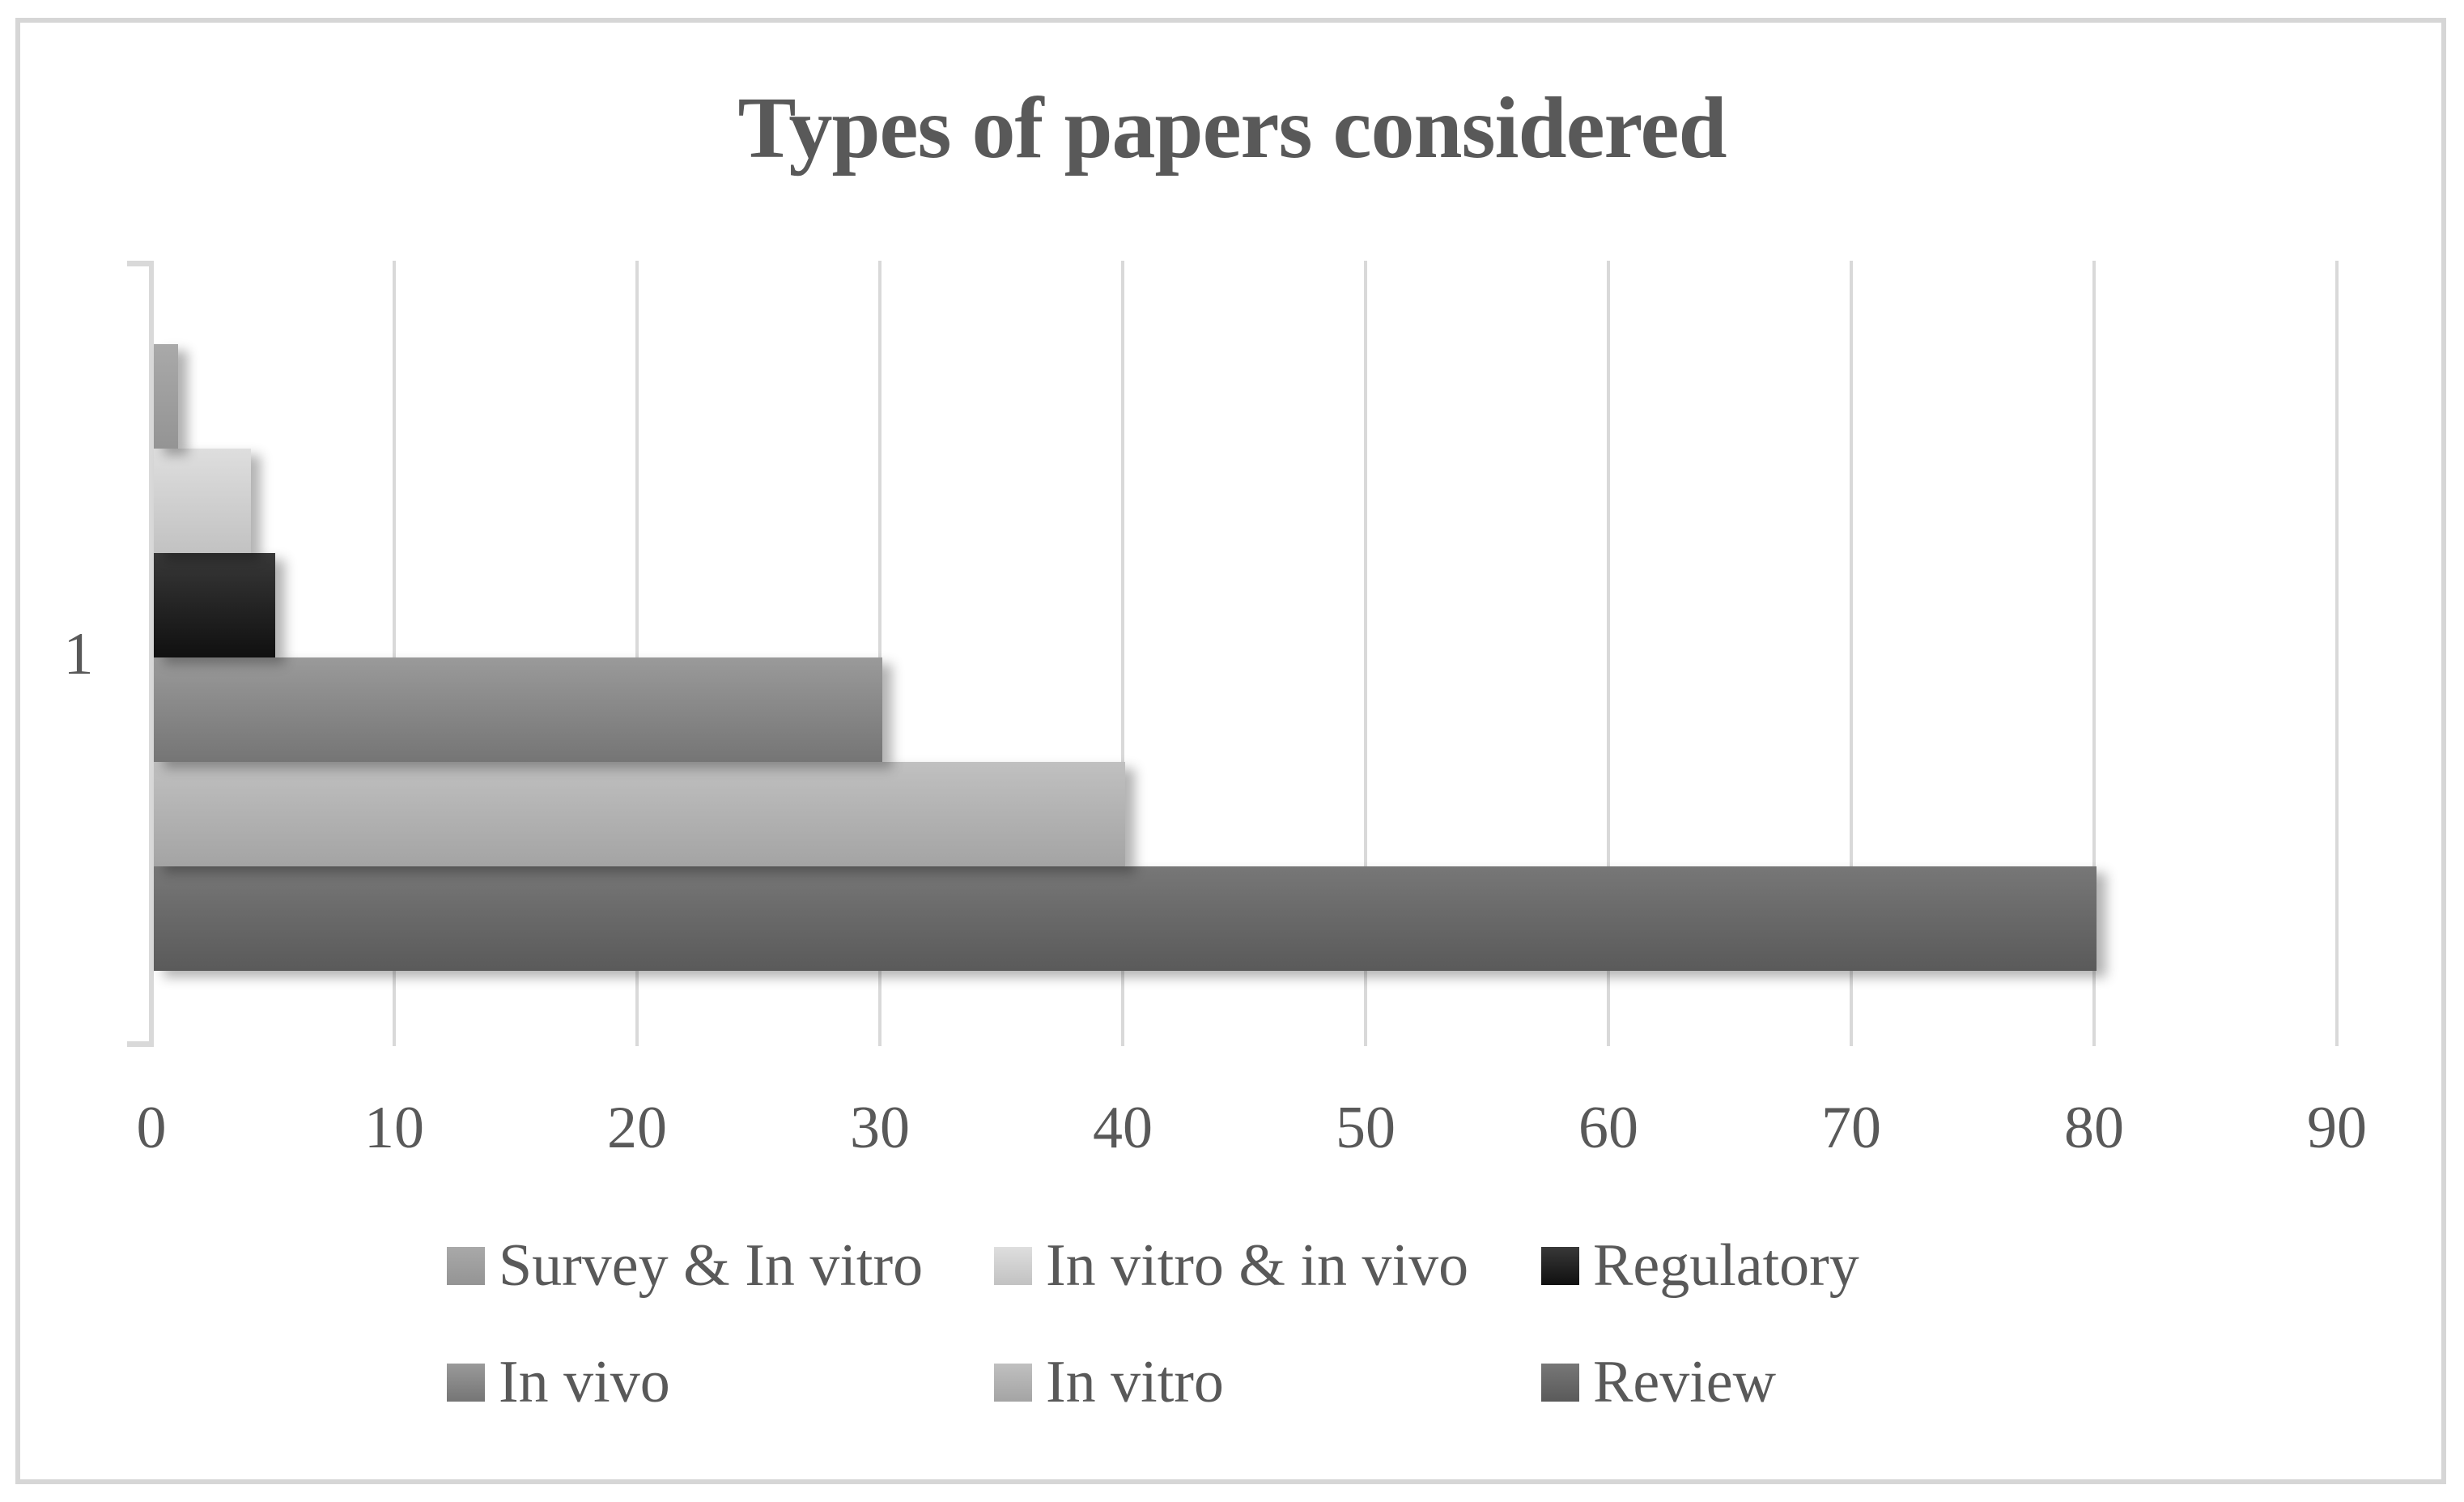 The image size is (2464, 1502). I want to click on chart-title: Types of papers considered, so click(1232, 128).